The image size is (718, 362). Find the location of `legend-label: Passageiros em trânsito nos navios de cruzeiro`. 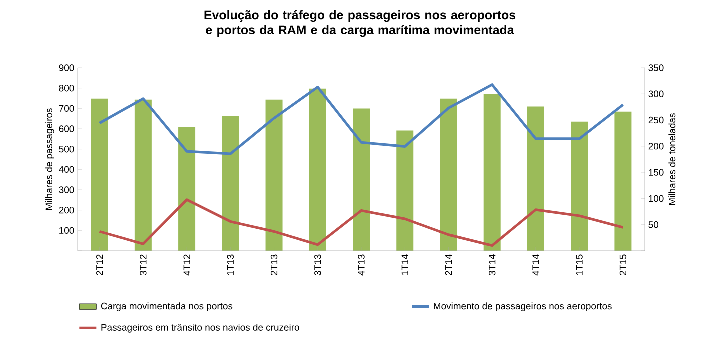

legend-label: Passageiros em trânsito nos navios de cruzeiro is located at coordinates (201, 328).